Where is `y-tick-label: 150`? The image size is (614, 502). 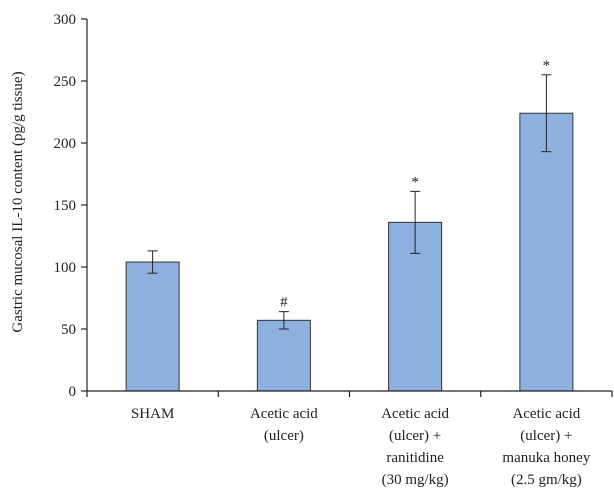 y-tick-label: 150 is located at coordinates (65, 206).